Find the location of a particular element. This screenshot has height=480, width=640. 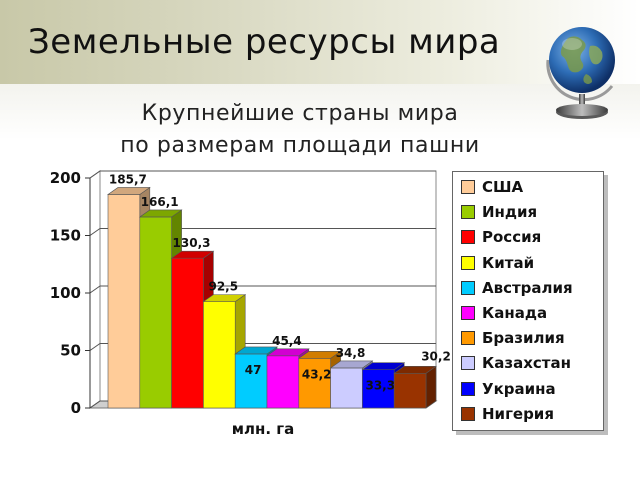

data-label: 30,2 is located at coordinates (436, 356).